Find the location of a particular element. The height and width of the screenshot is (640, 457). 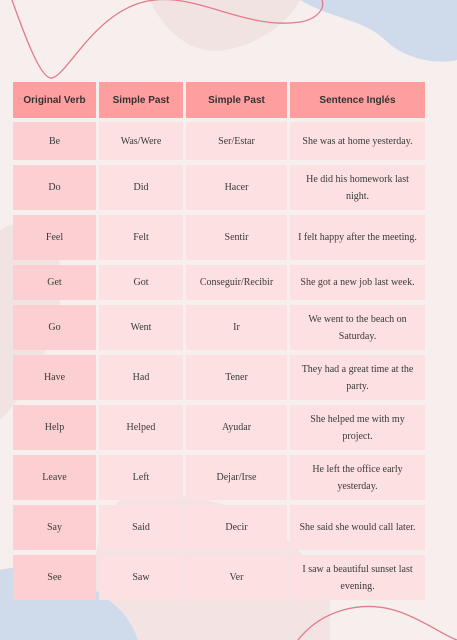

header-simple-past-spanish: Simple Past is located at coordinates (236, 100).